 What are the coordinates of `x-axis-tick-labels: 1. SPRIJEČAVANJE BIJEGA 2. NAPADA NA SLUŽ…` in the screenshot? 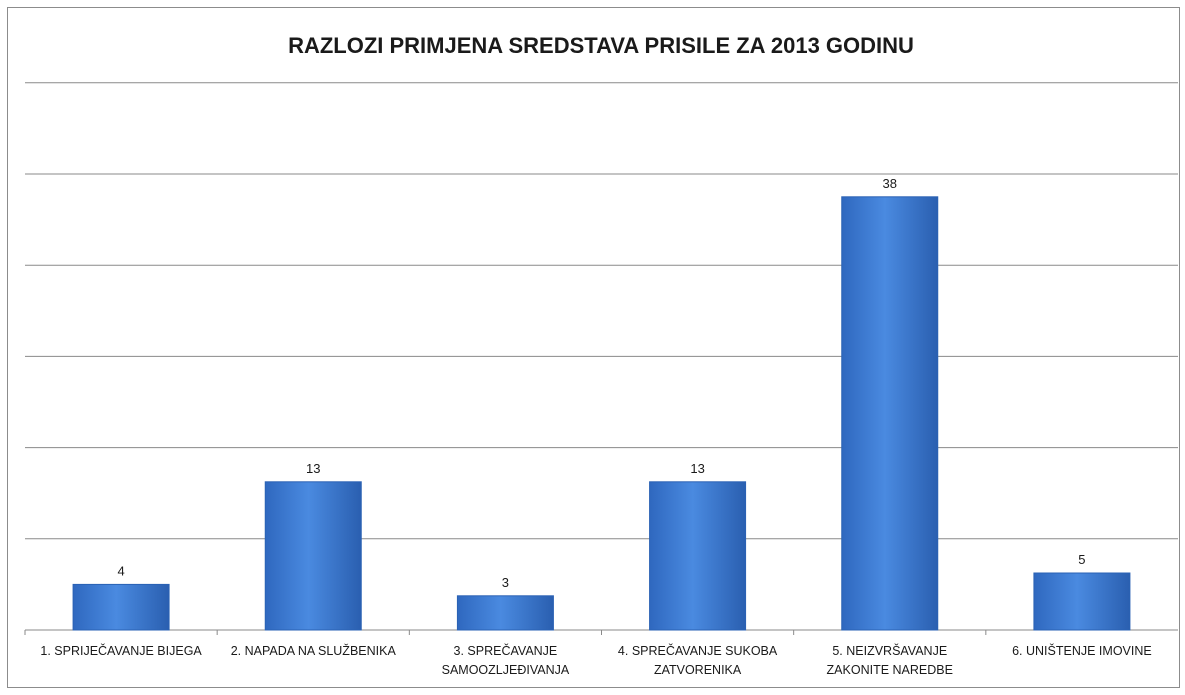 It's located at (595, 660).